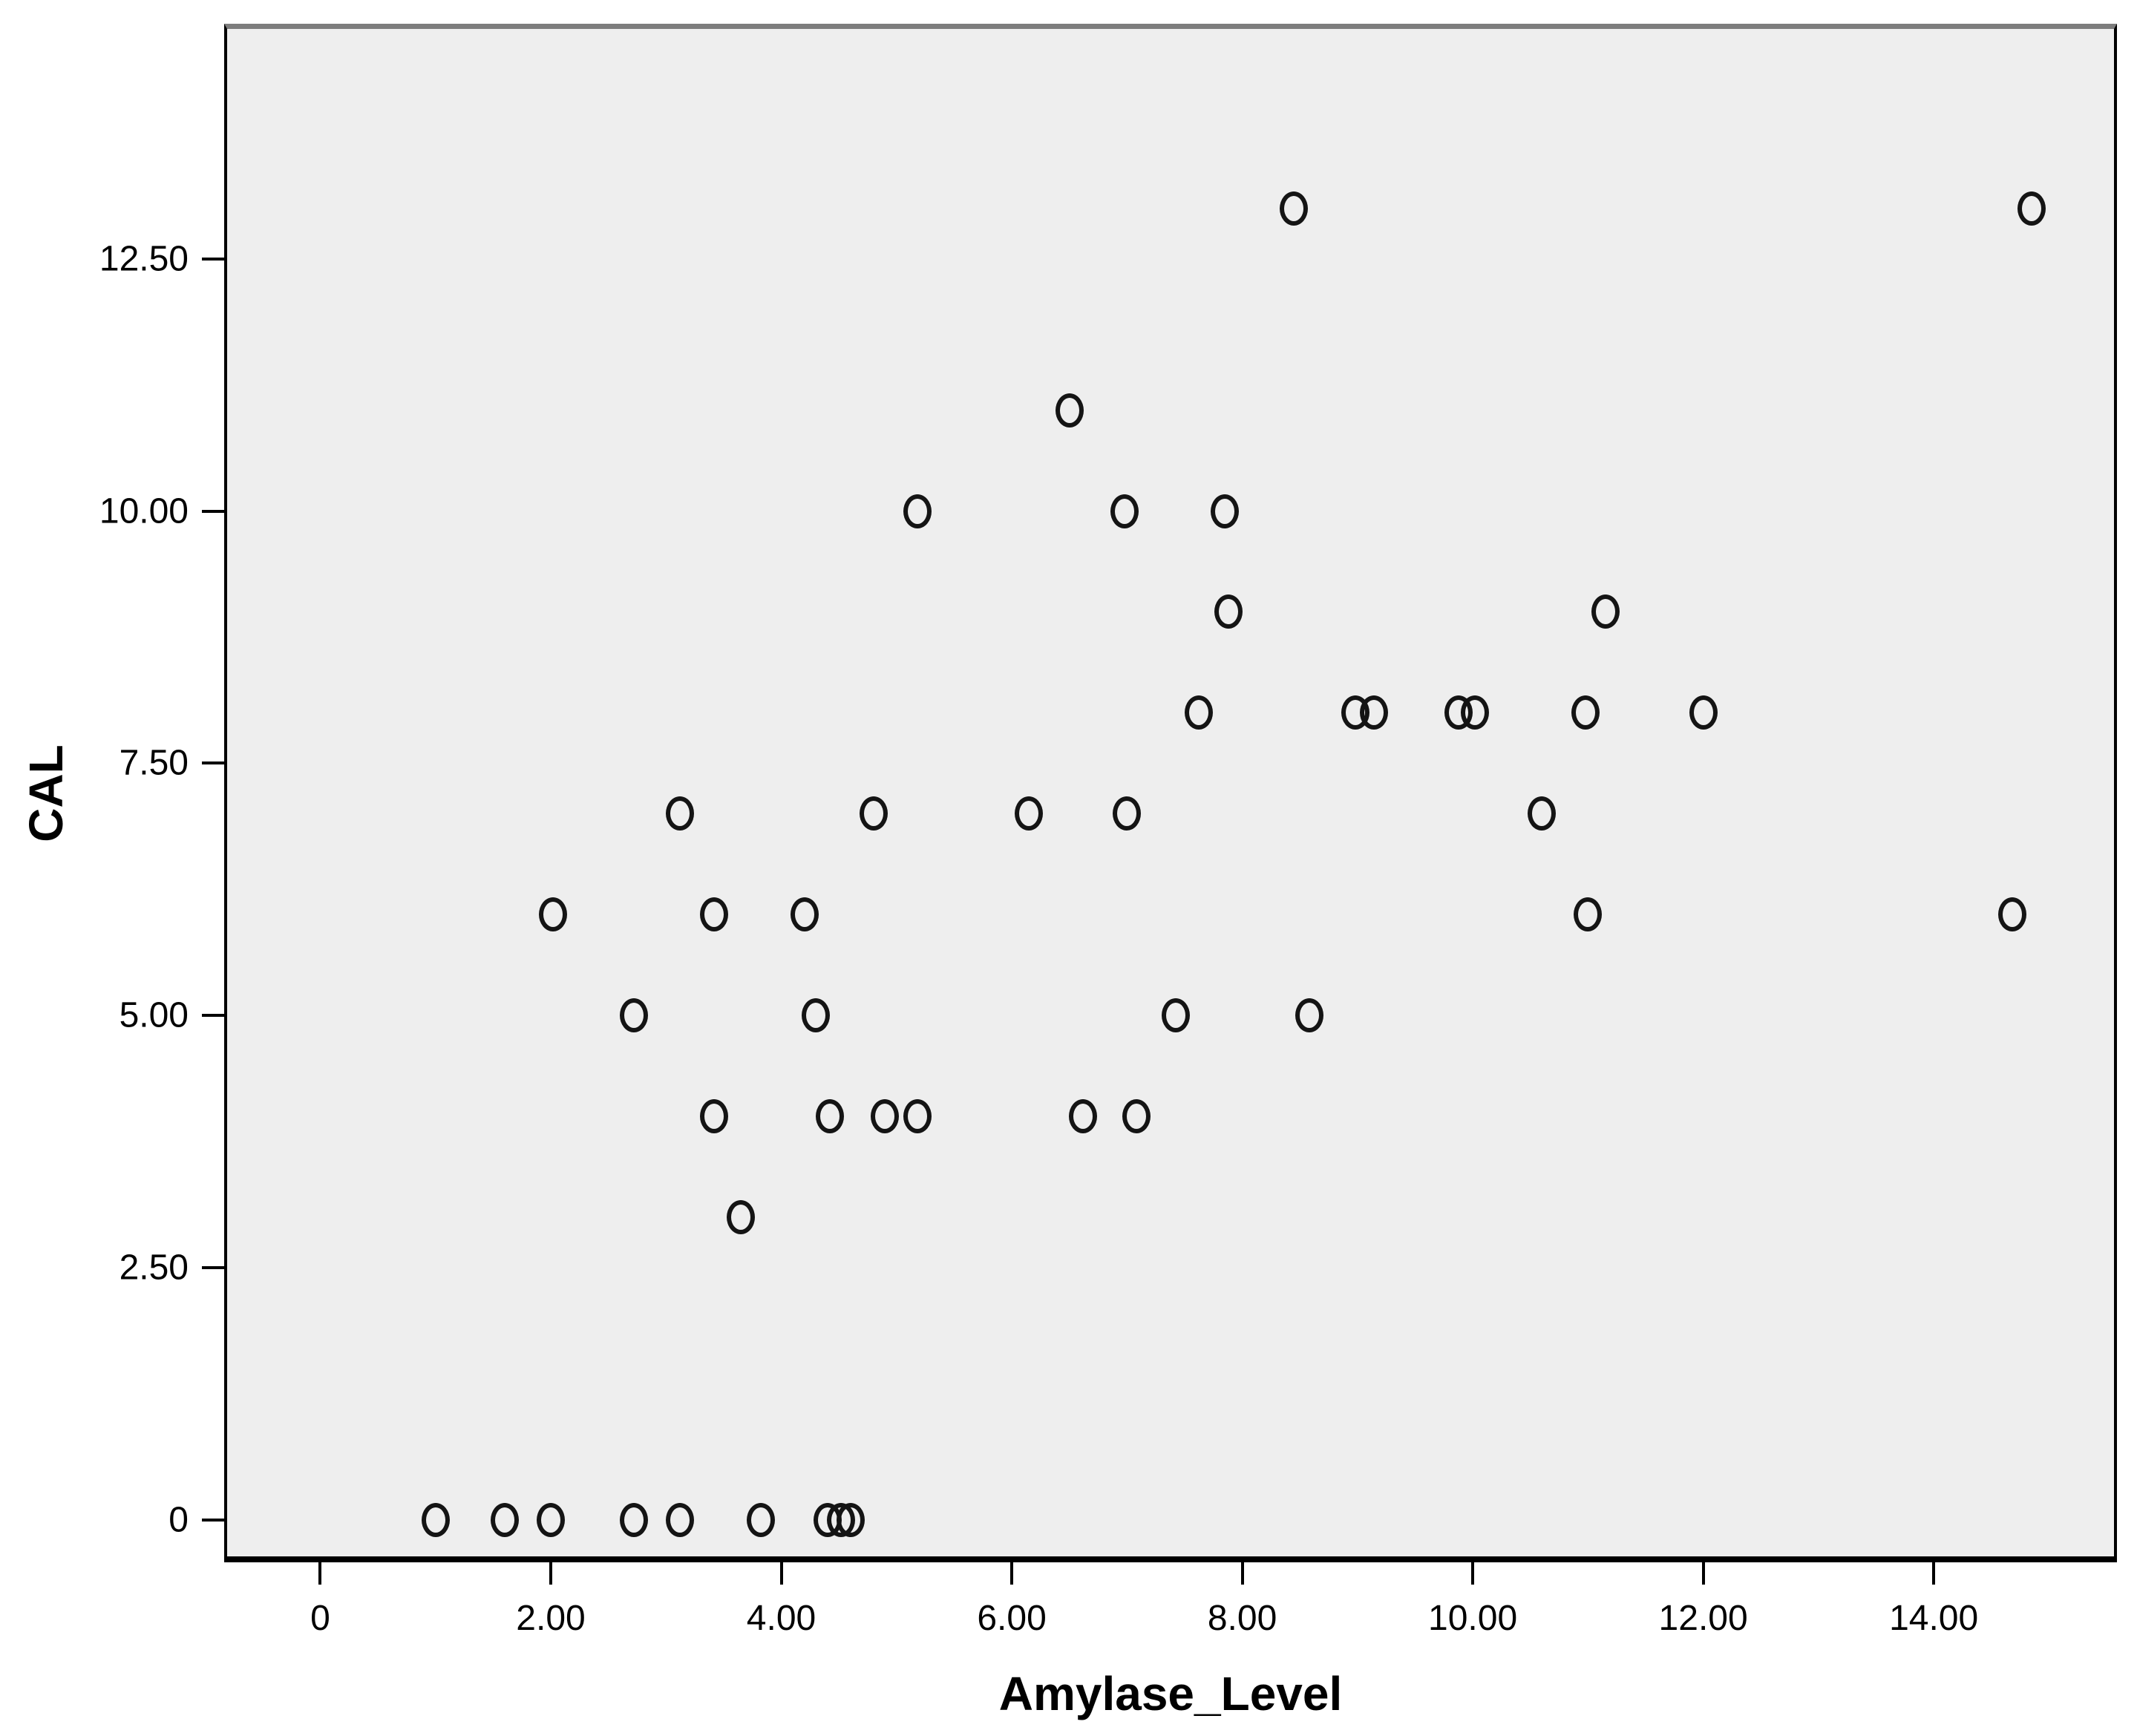 This screenshot has height=1736, width=2137. Describe the element at coordinates (1703, 1618) in the screenshot. I see `x-tick-label: 12.00` at that location.